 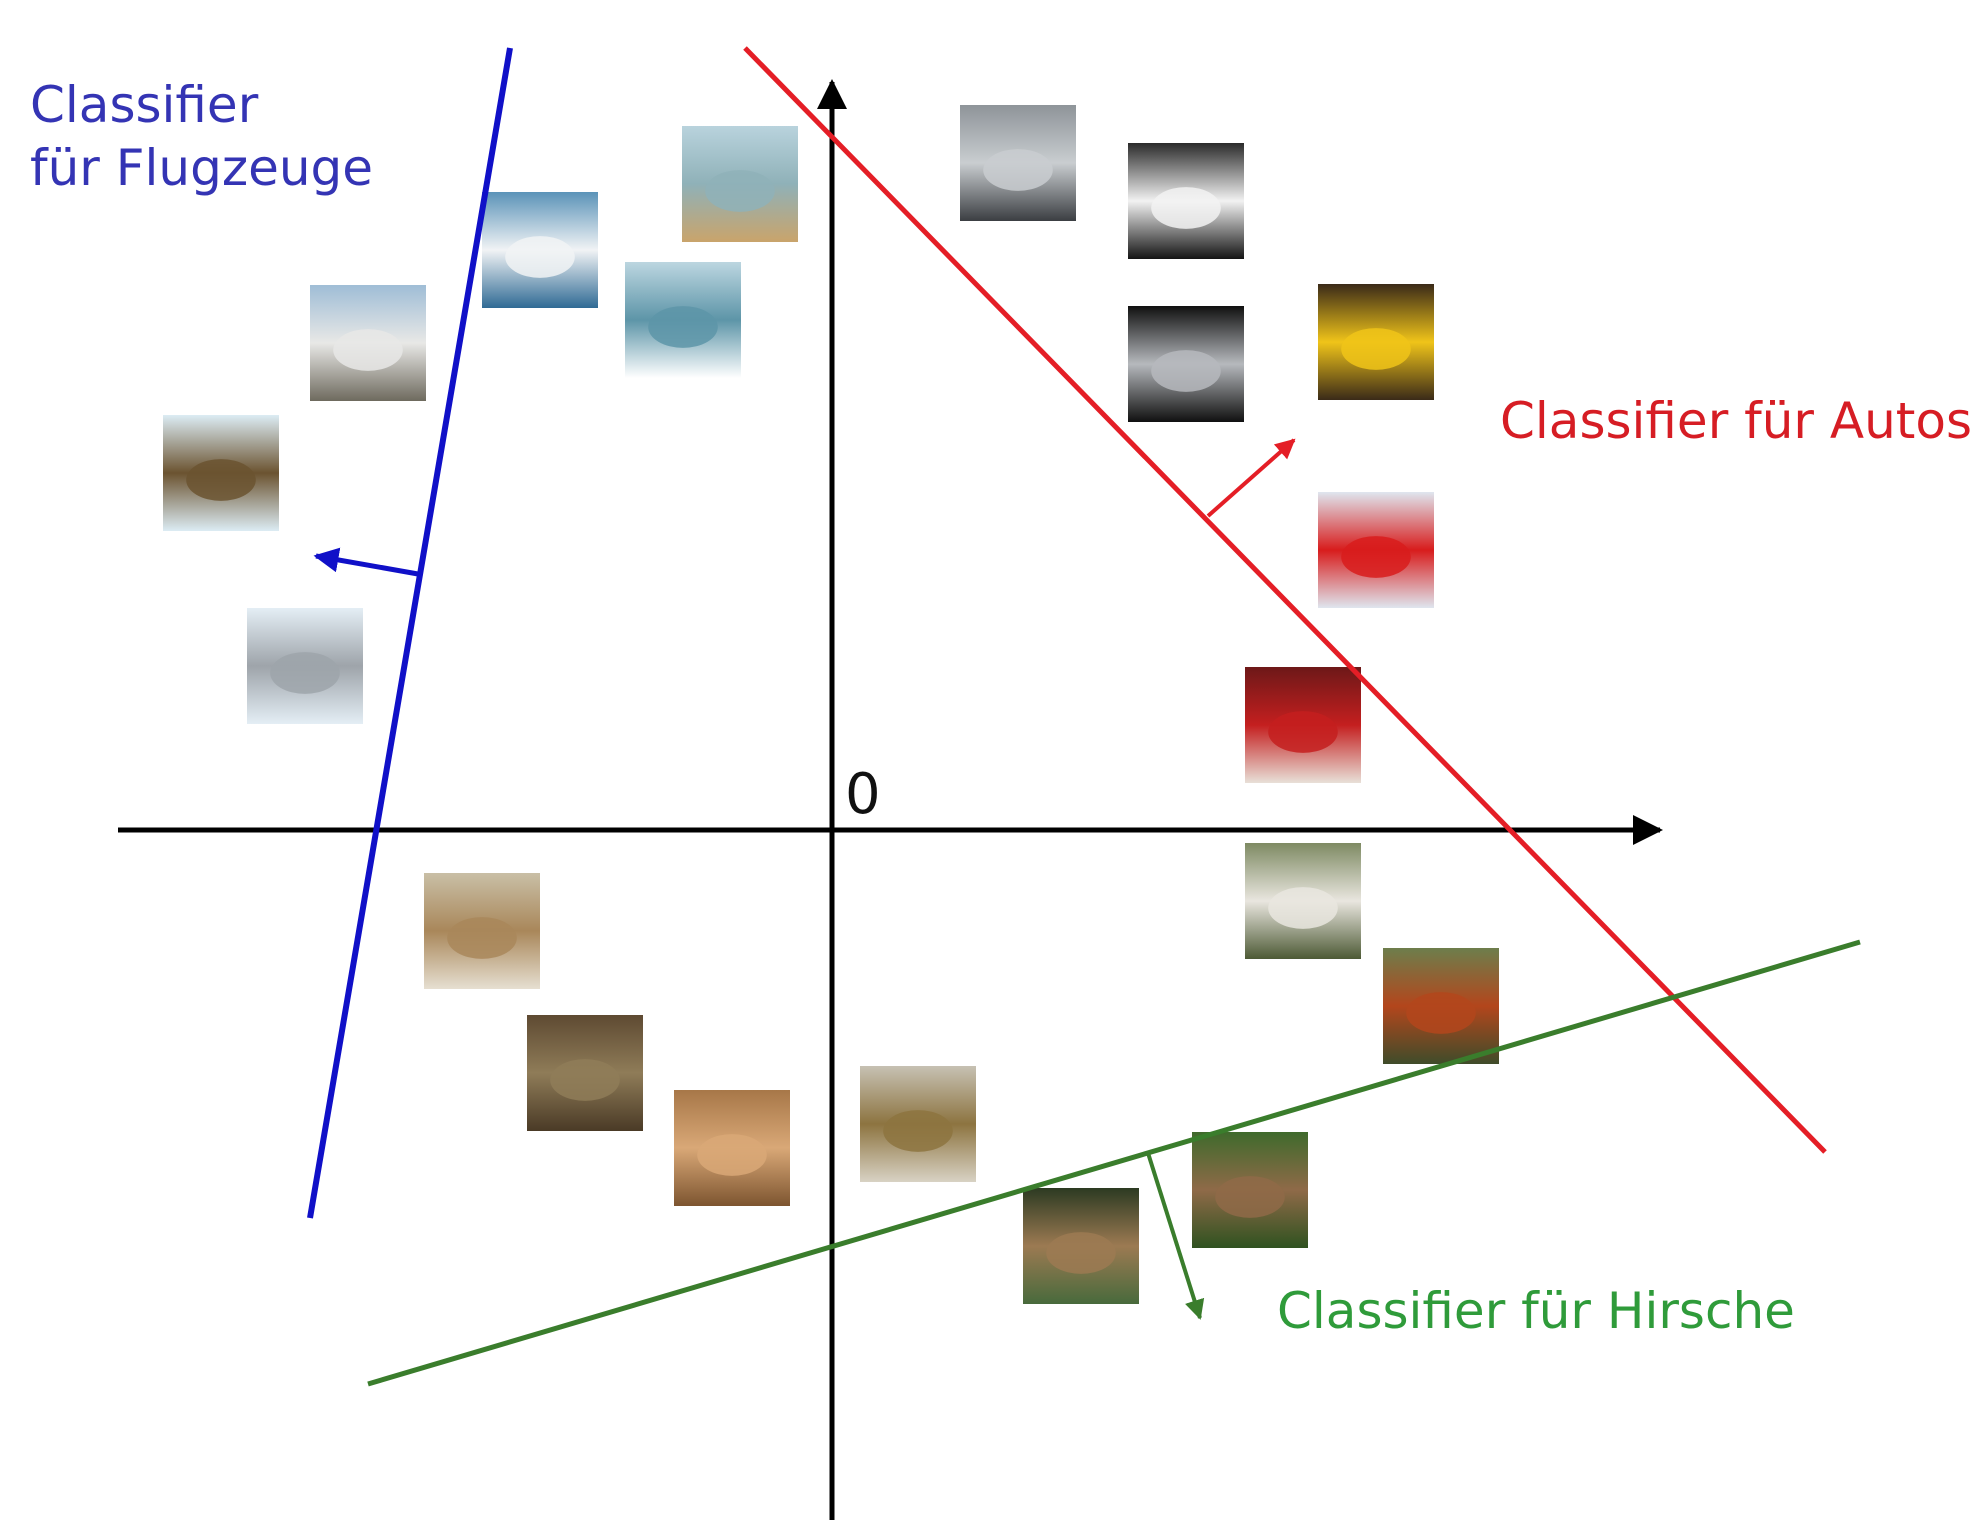 I want to click on origin-label: 0, so click(x=863, y=794).